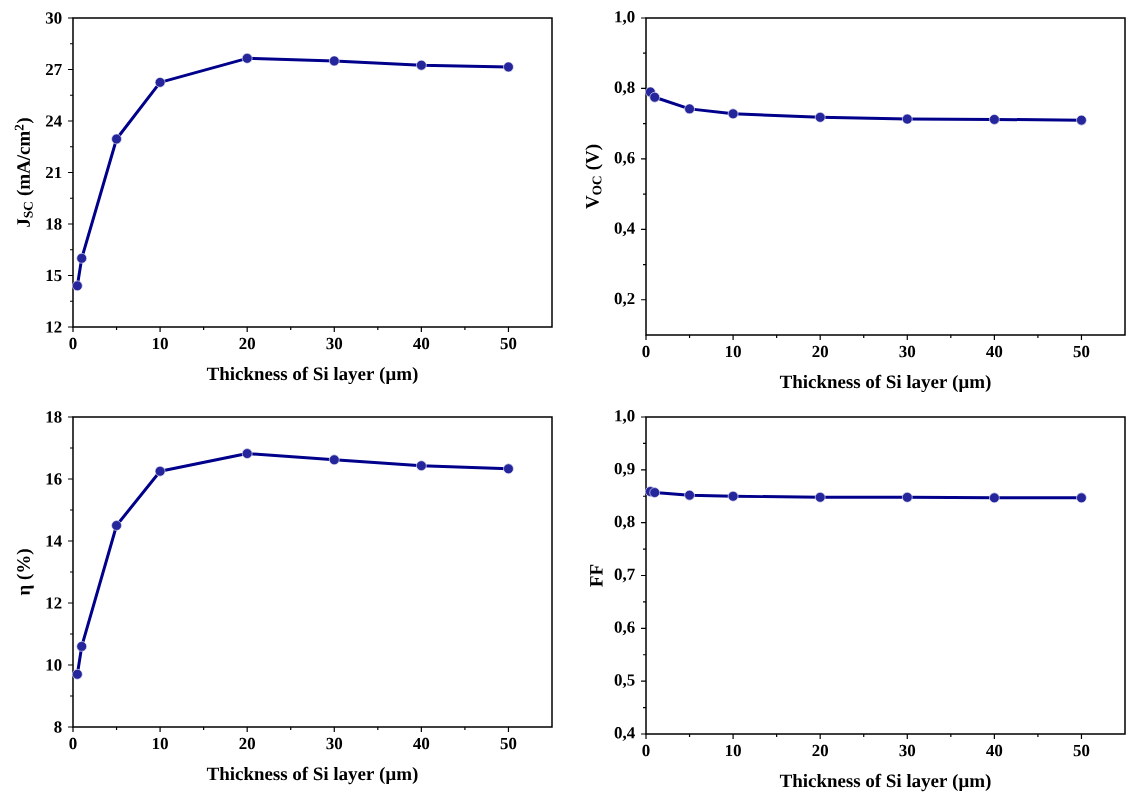  I want to click on y-tick-label: 14, so click(54, 541).